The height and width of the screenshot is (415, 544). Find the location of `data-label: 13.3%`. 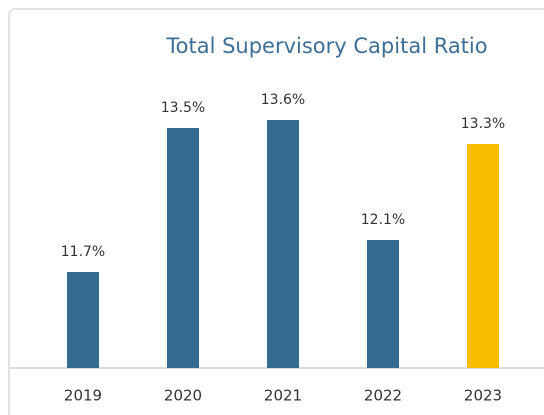

data-label: 13.3% is located at coordinates (483, 124).